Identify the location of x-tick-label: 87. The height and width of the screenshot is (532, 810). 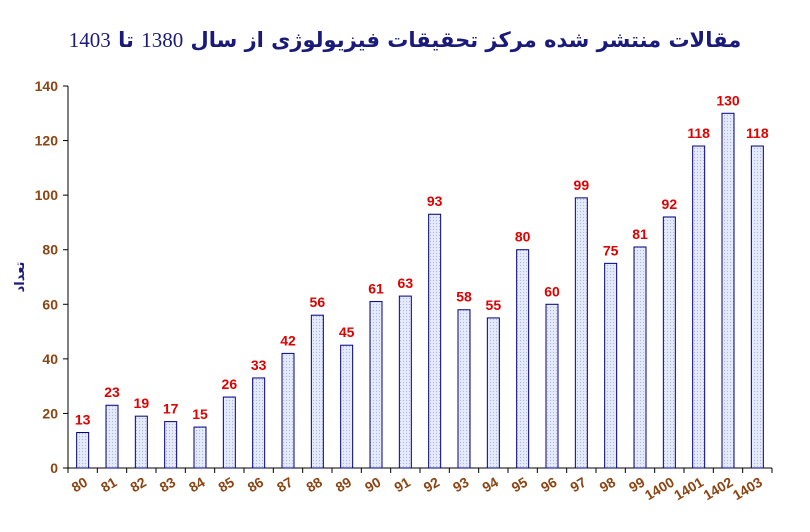
(285, 485).